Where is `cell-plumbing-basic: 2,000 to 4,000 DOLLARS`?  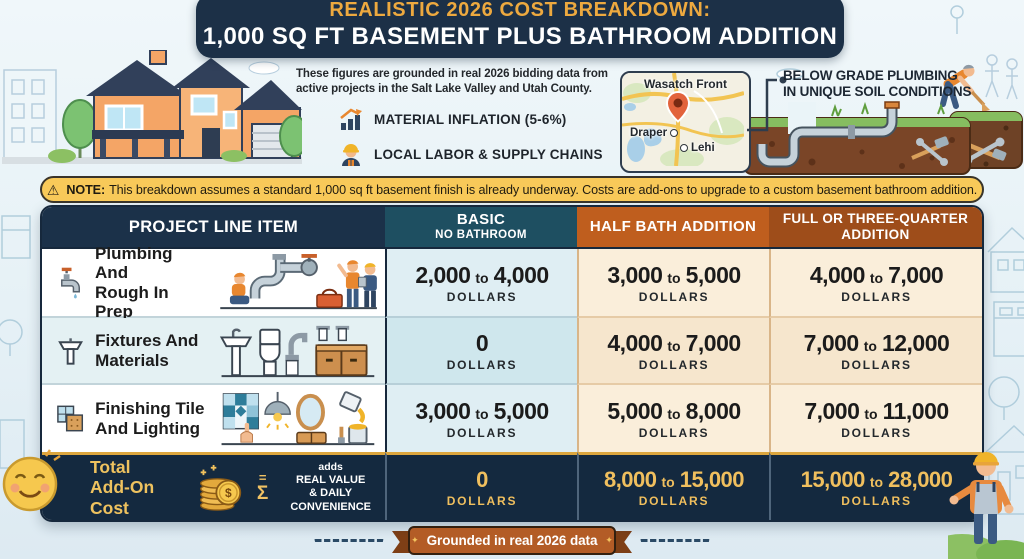 cell-plumbing-basic: 2,000 to 4,000 DOLLARS is located at coordinates (481, 283).